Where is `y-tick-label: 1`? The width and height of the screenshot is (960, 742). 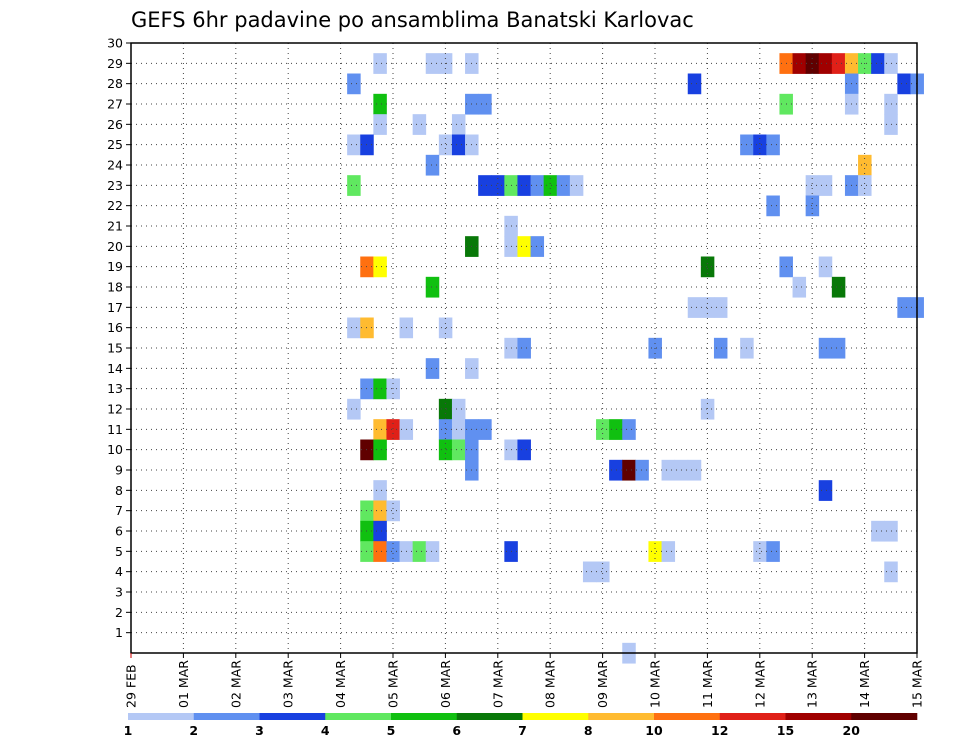 y-tick-label: 1 is located at coordinates (119, 632).